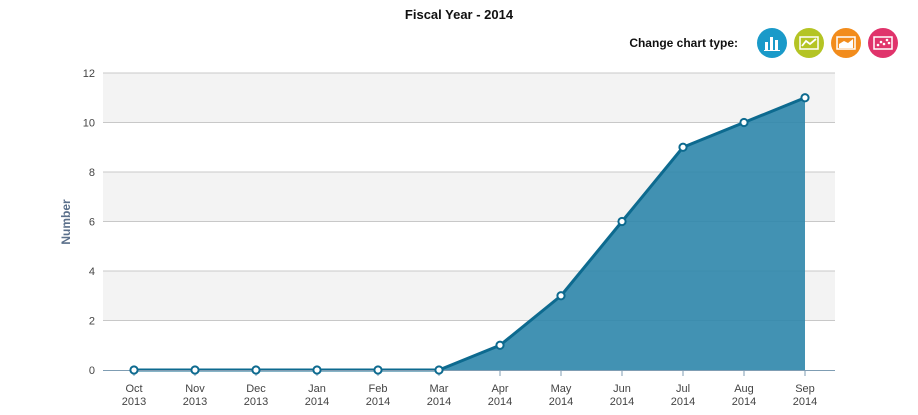 This screenshot has height=415, width=918. I want to click on x-tick-label: Apr 2014, so click(500, 395).